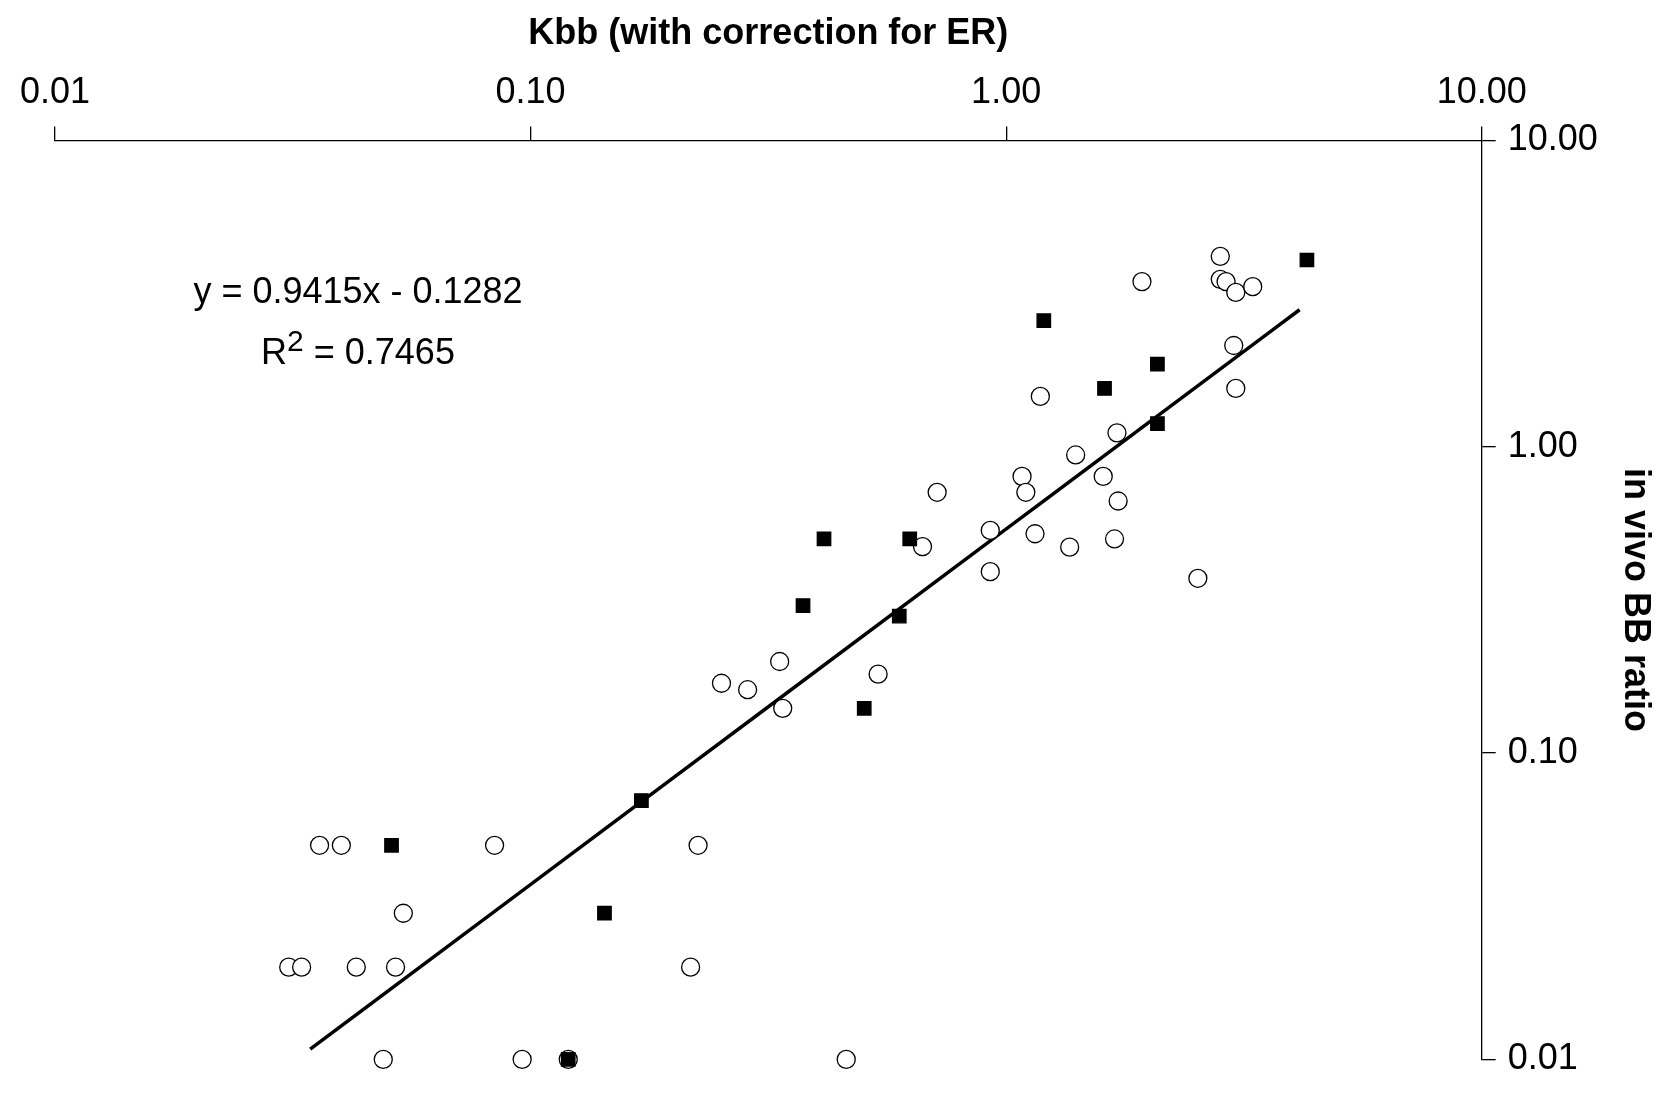  I want to click on y-tick-label: 10.00, so click(1552, 138).